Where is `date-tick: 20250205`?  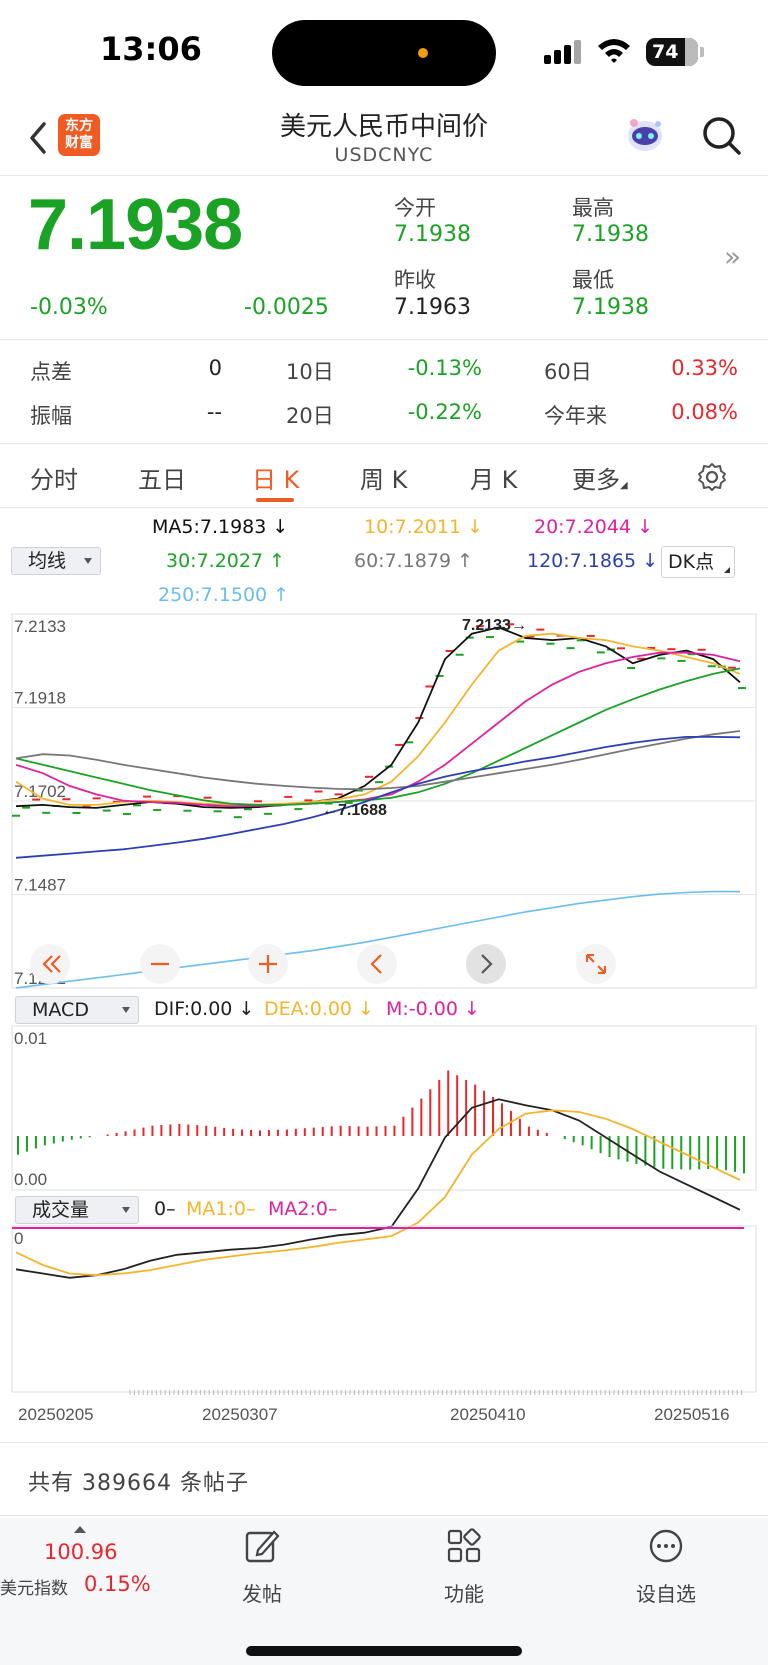 date-tick: 20250205 is located at coordinates (56, 1414).